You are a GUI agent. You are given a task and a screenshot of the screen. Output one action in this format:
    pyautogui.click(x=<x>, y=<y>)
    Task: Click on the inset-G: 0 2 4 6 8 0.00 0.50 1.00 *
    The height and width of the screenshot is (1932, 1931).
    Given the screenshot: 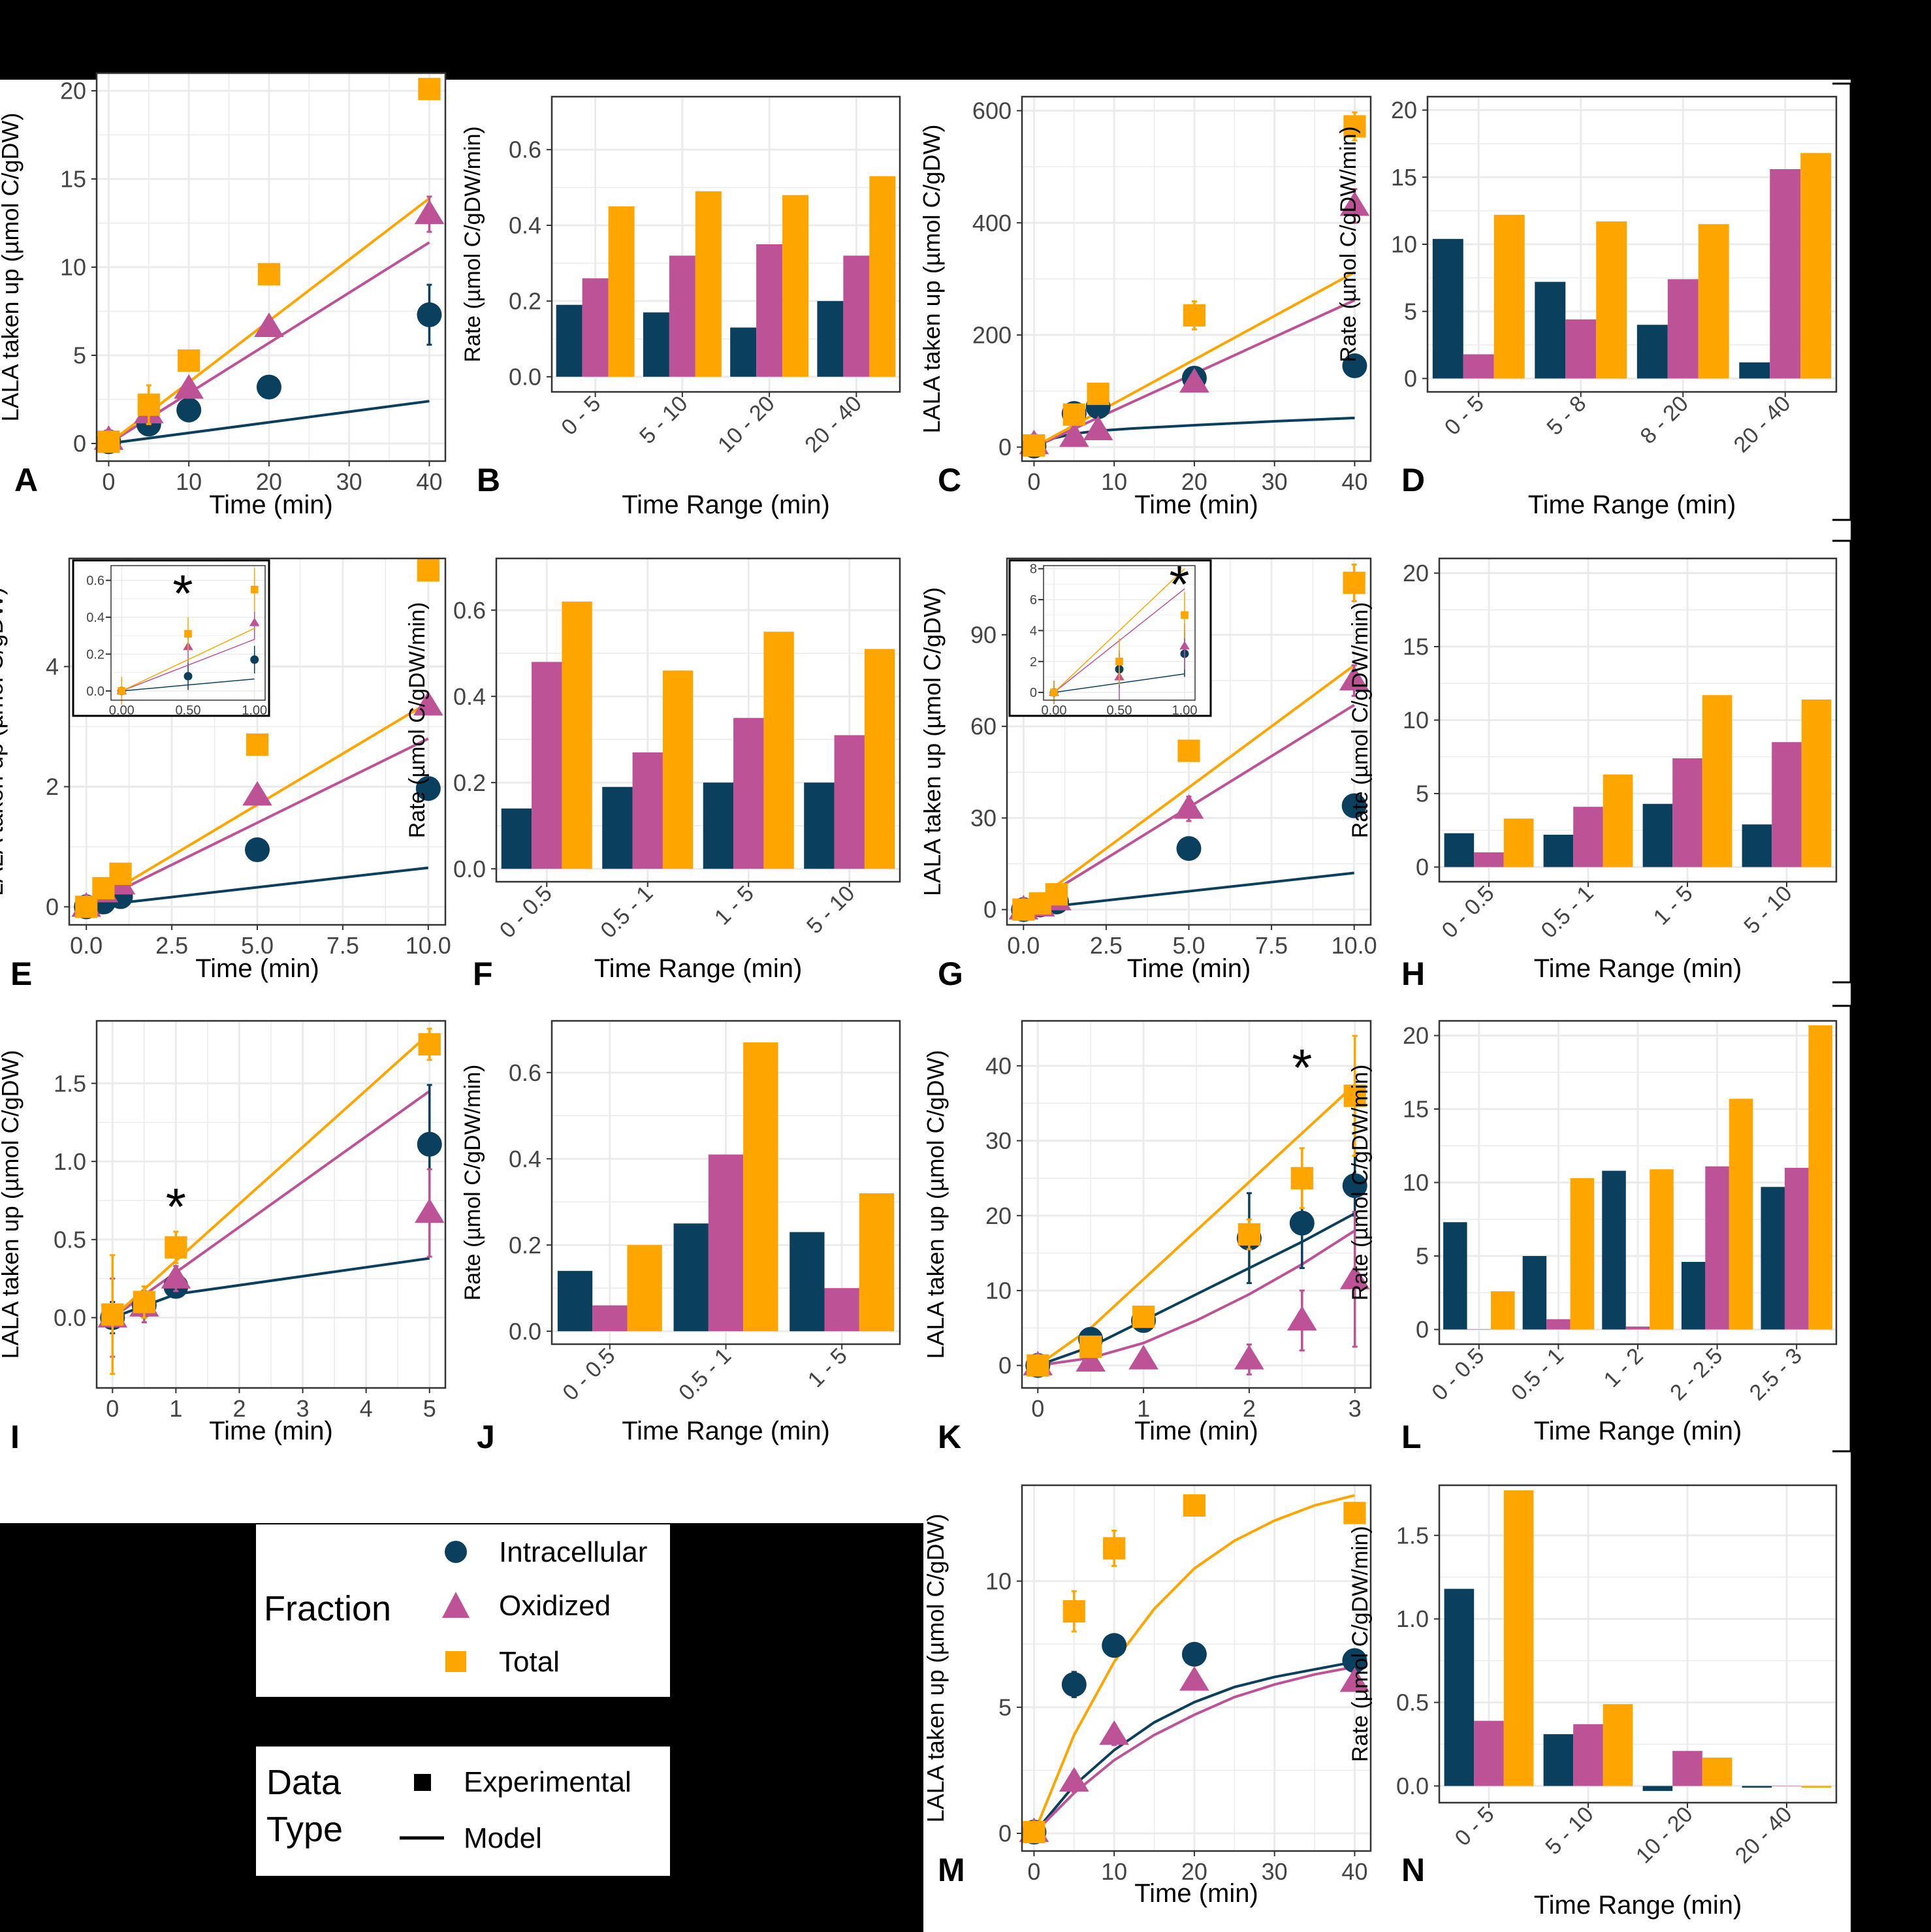 What is the action you would take?
    pyautogui.click(x=1110, y=636)
    